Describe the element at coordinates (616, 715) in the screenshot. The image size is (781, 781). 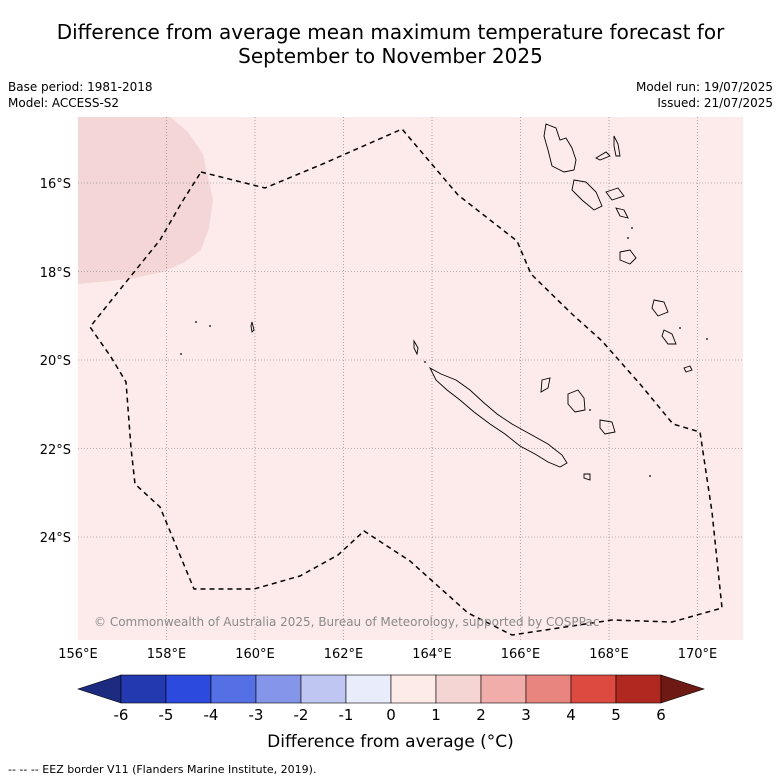
I see `colorbar-tick-label: 5` at that location.